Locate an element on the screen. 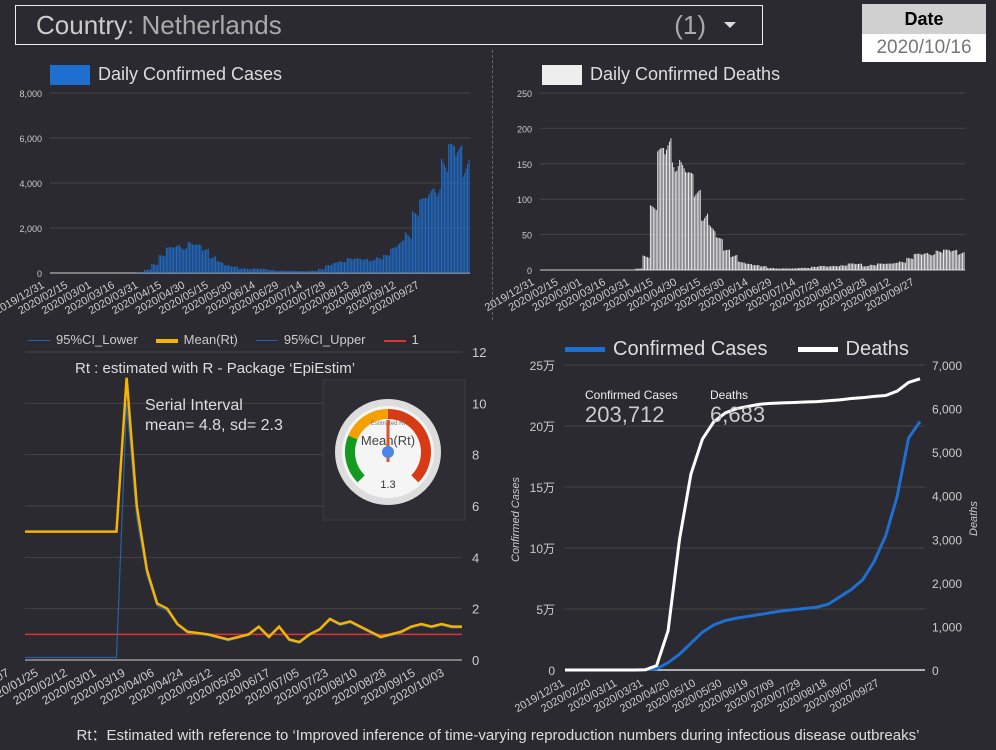 This screenshot has height=750, width=996. right-tick-label: 2,000 is located at coordinates (947, 584).